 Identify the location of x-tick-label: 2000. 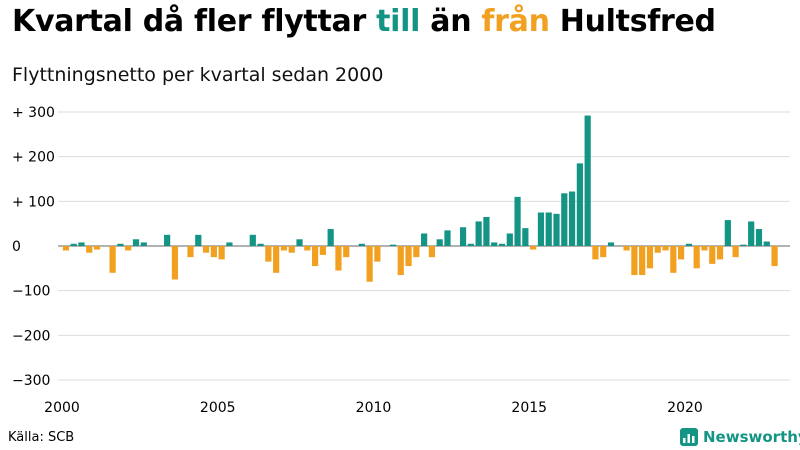
(62, 408).